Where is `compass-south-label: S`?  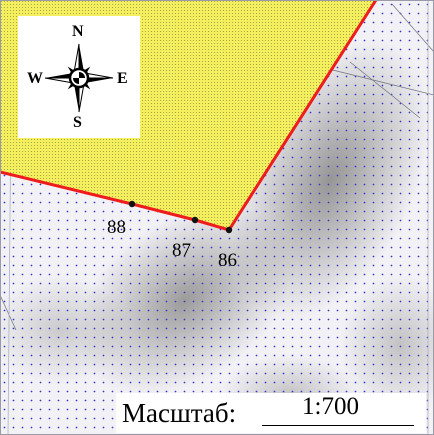 compass-south-label: S is located at coordinates (77, 122).